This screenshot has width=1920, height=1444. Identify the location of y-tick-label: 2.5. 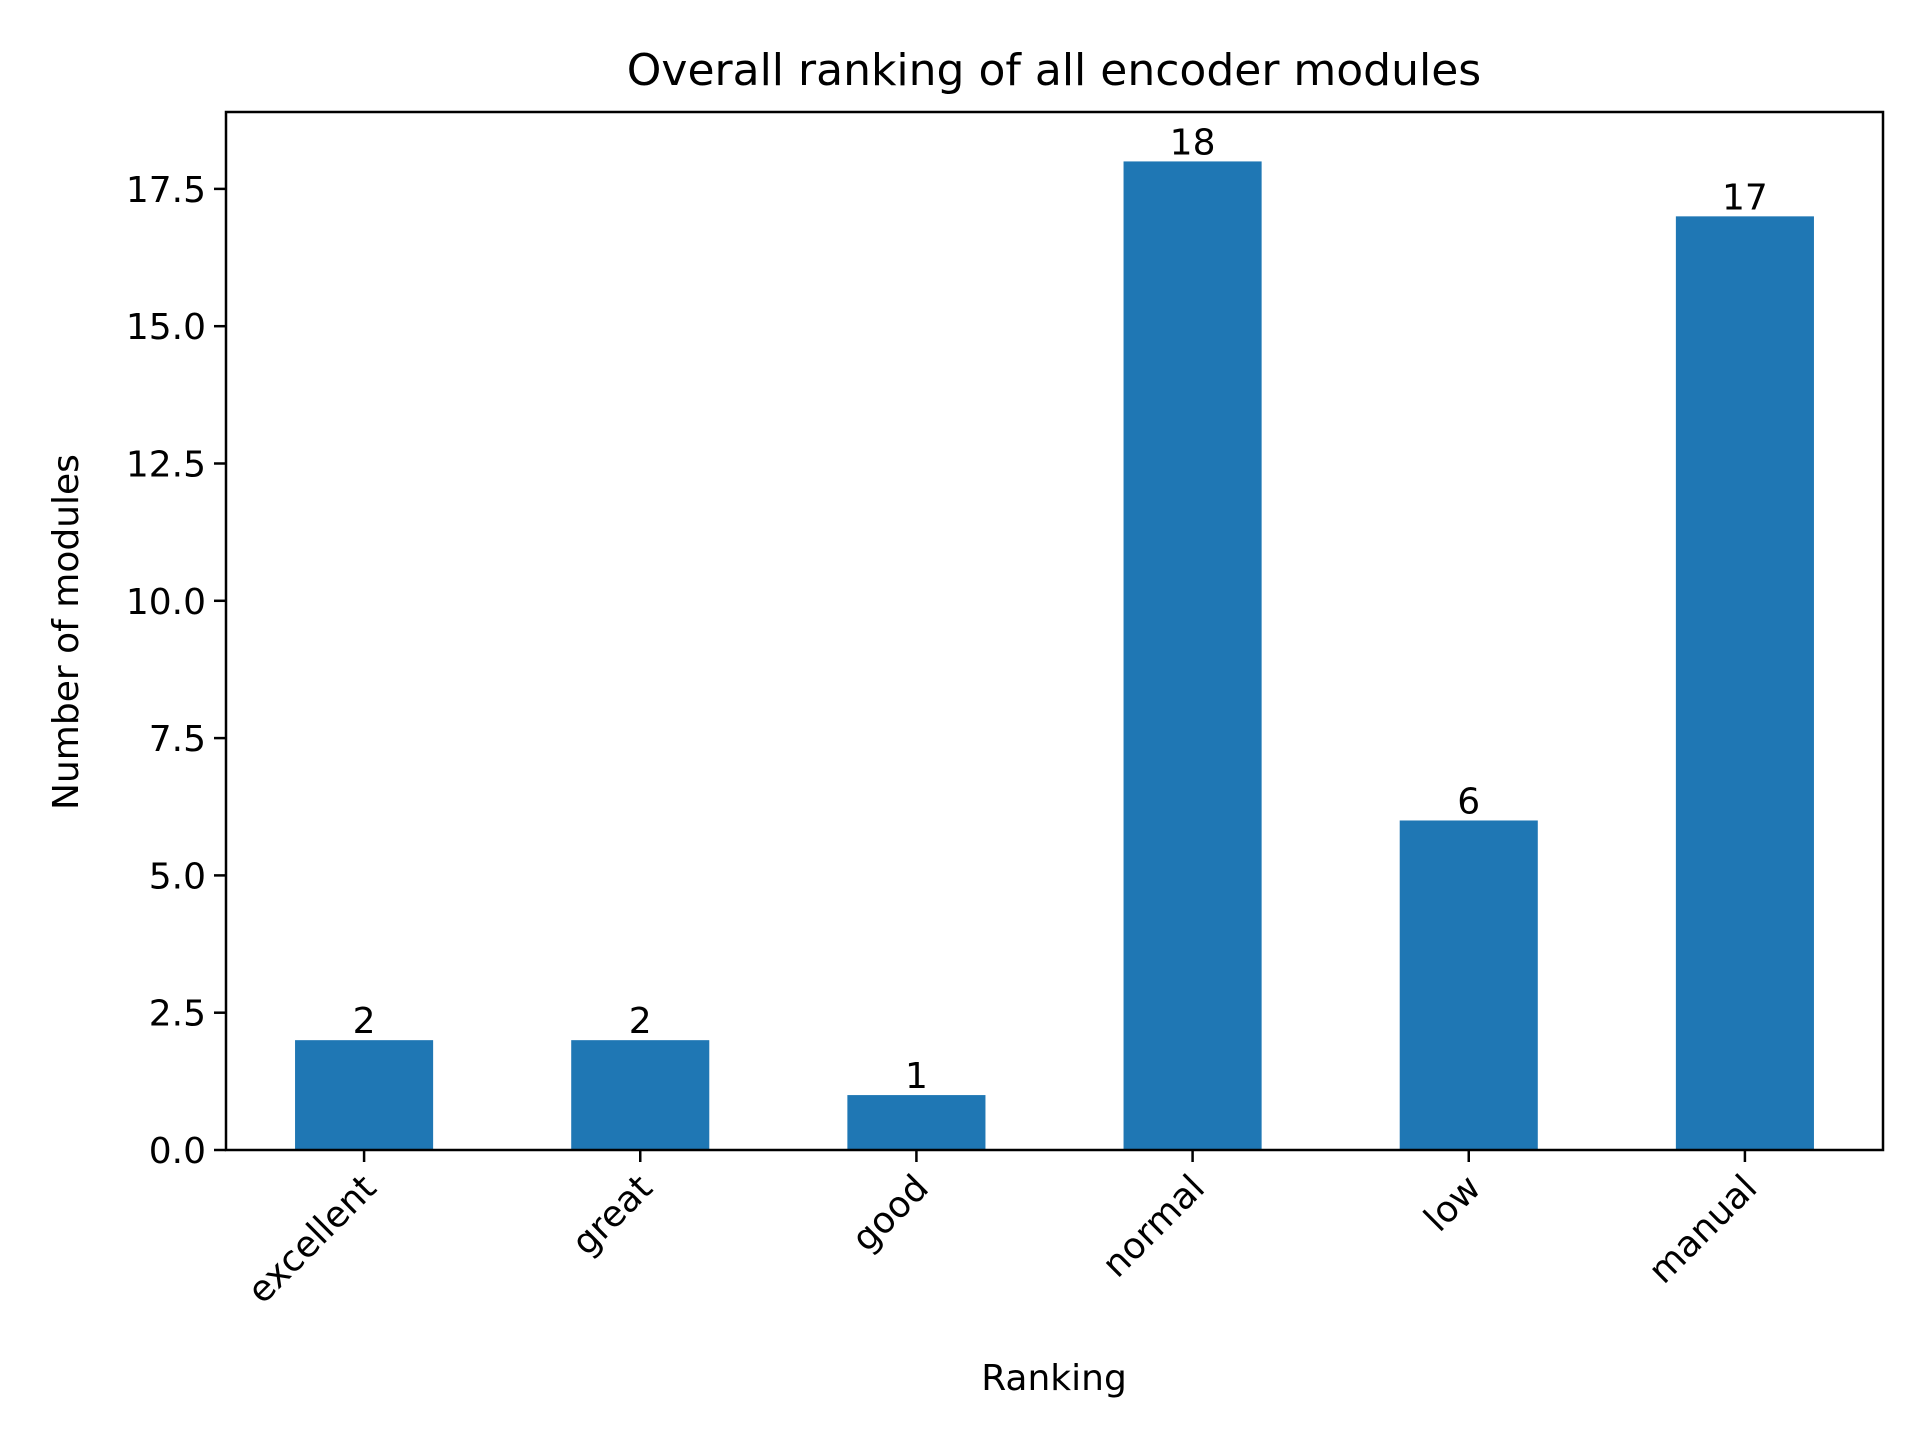
(177, 1014).